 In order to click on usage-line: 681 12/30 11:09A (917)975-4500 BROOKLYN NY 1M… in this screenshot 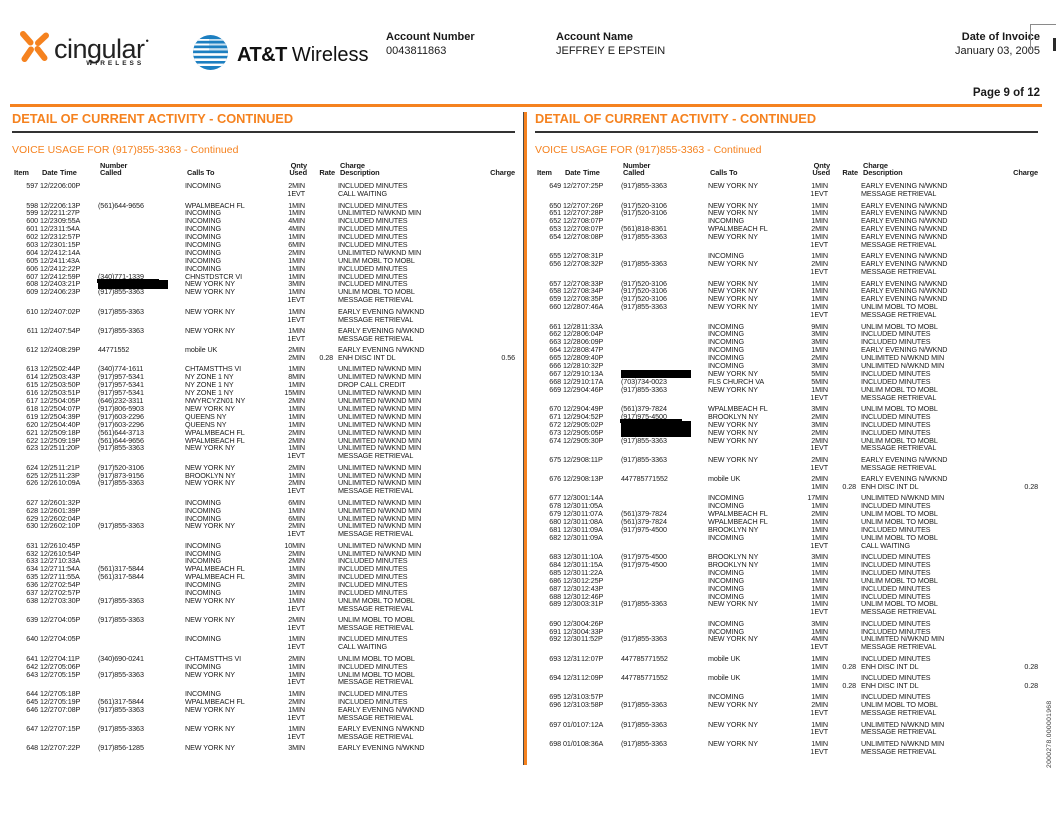, I will do `click(786, 530)`.